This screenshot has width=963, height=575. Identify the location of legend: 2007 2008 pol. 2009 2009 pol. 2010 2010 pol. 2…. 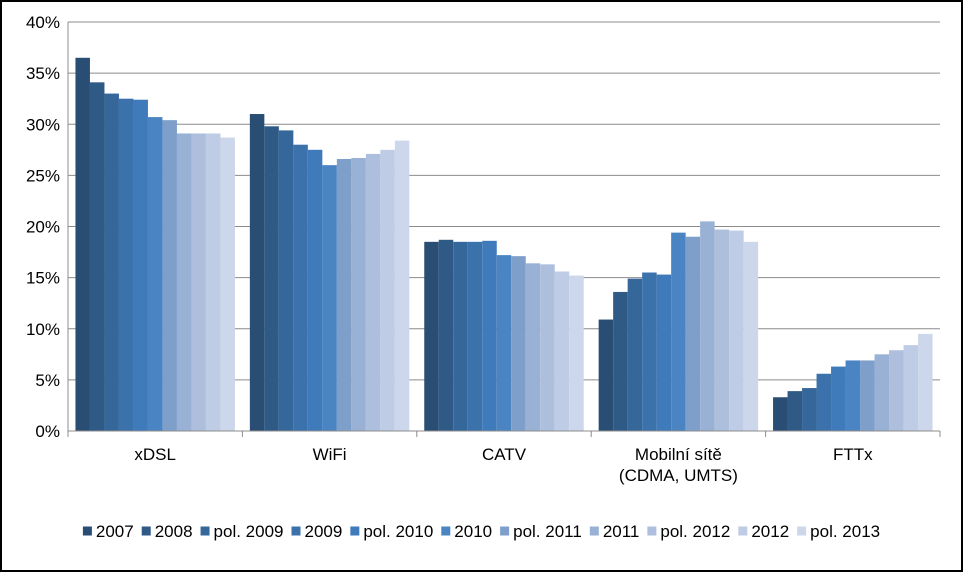
(481, 531).